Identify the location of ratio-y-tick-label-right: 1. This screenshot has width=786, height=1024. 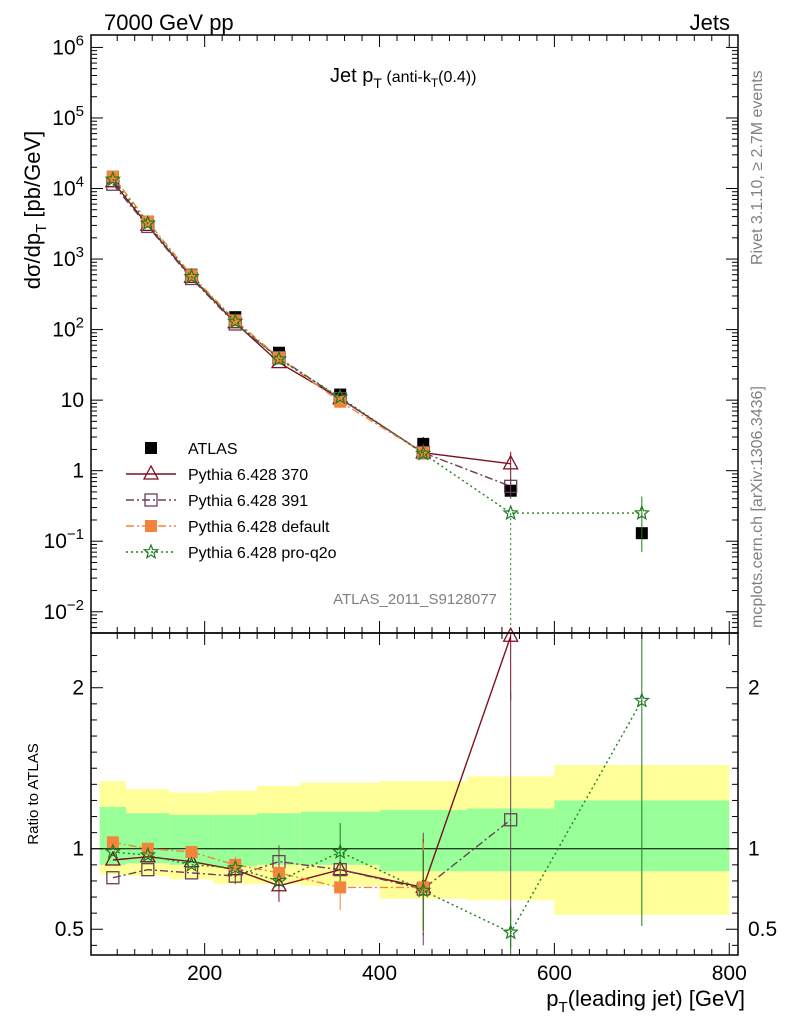
(754, 849).